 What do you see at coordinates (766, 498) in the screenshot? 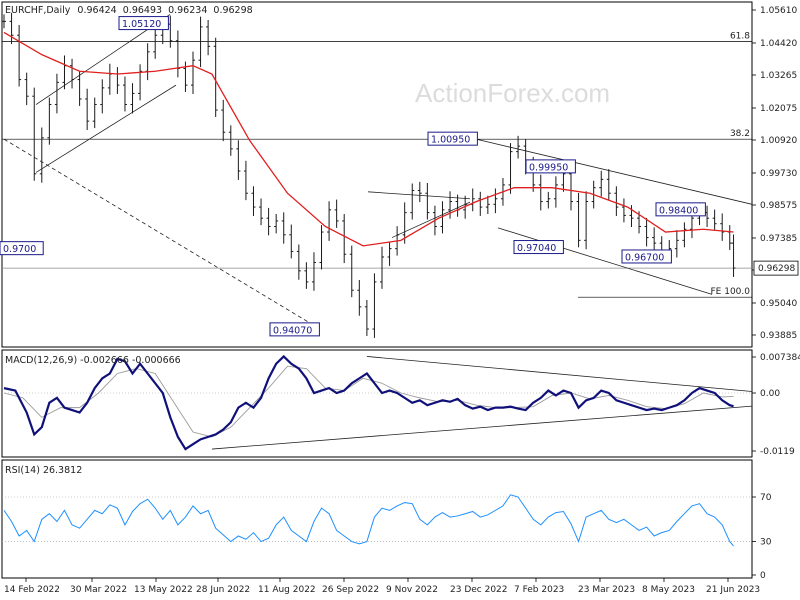
I see `rsi-axis-label: 70` at bounding box center [766, 498].